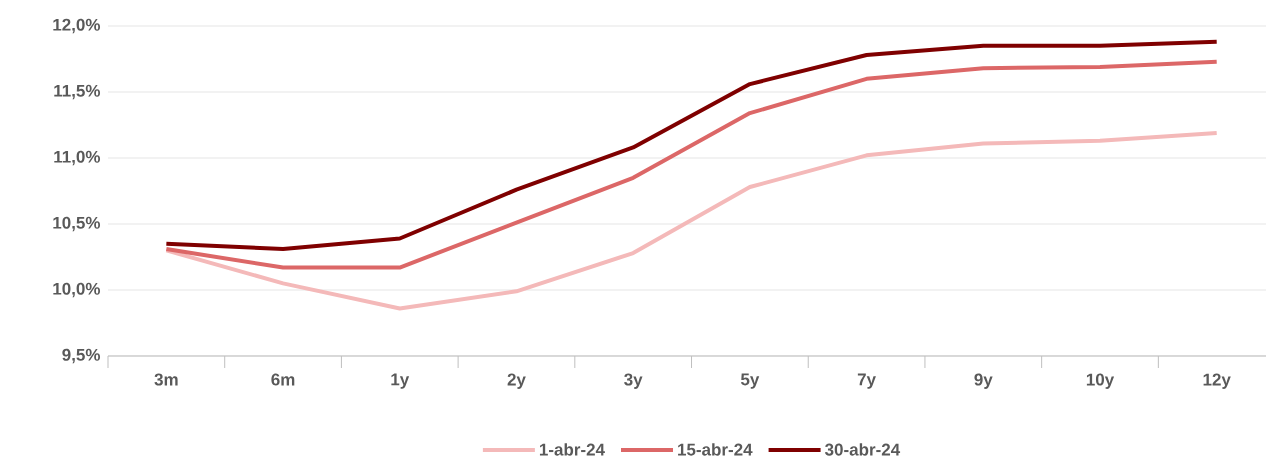 The image size is (1266, 459). What do you see at coordinates (77, 224) in the screenshot?
I see `y-tick-label: 10,5%` at bounding box center [77, 224].